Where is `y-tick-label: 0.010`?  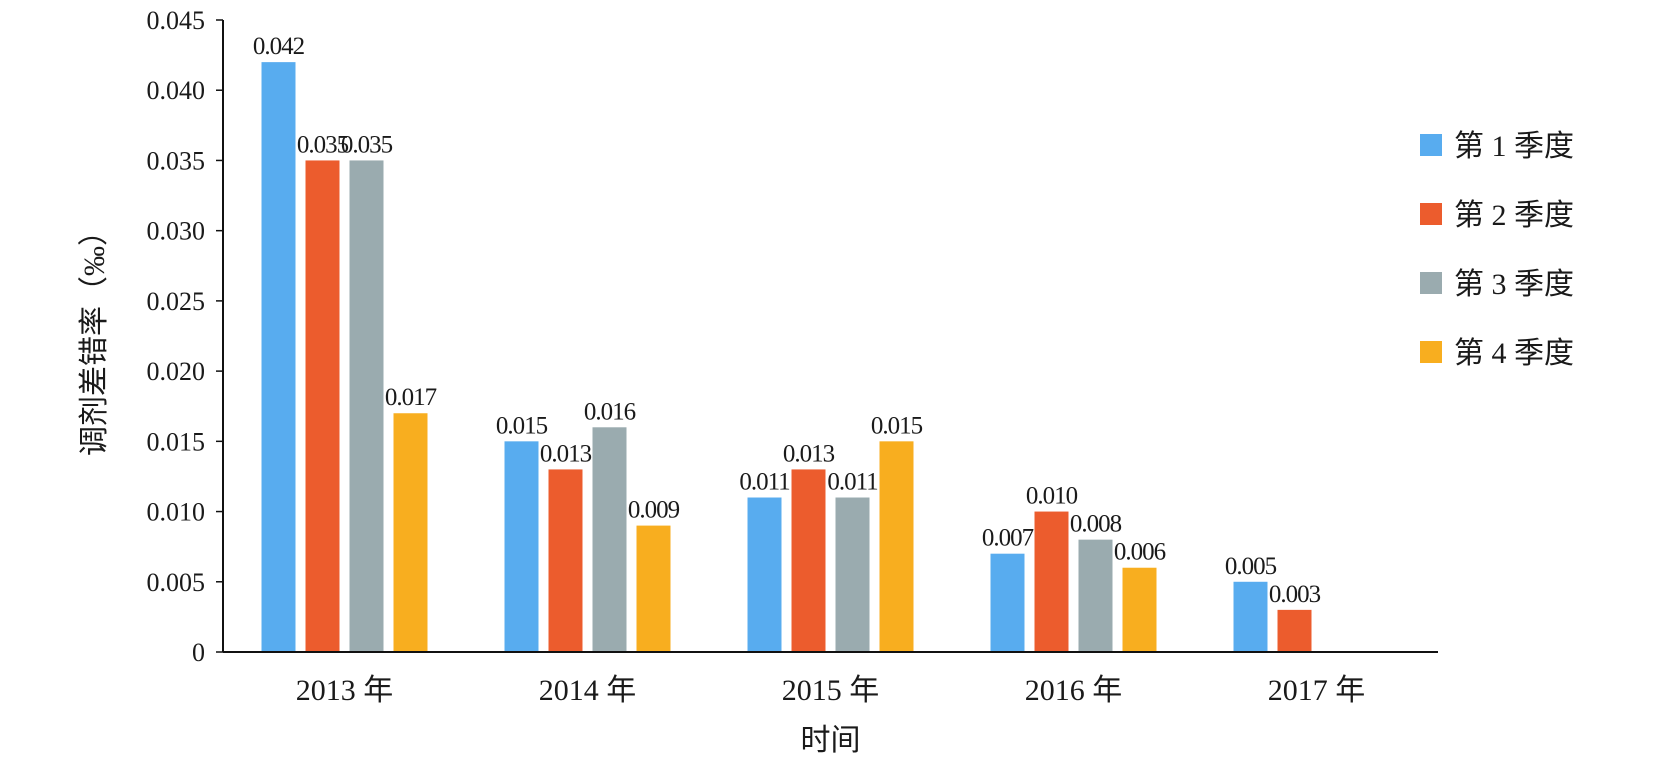
y-tick-label: 0.010 is located at coordinates (176, 512).